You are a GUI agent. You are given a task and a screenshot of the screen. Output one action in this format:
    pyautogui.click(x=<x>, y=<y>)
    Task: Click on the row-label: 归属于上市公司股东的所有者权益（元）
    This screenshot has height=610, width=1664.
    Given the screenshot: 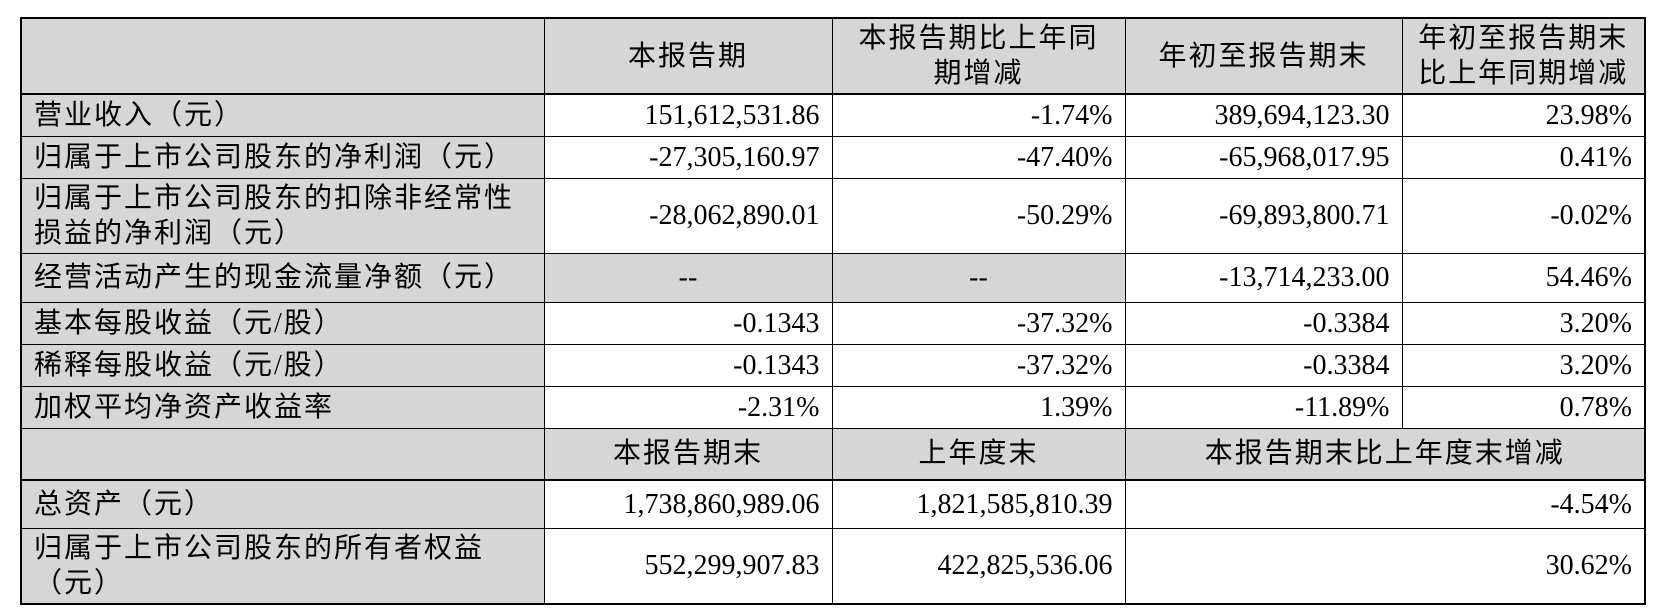 What is the action you would take?
    pyautogui.click(x=282, y=566)
    